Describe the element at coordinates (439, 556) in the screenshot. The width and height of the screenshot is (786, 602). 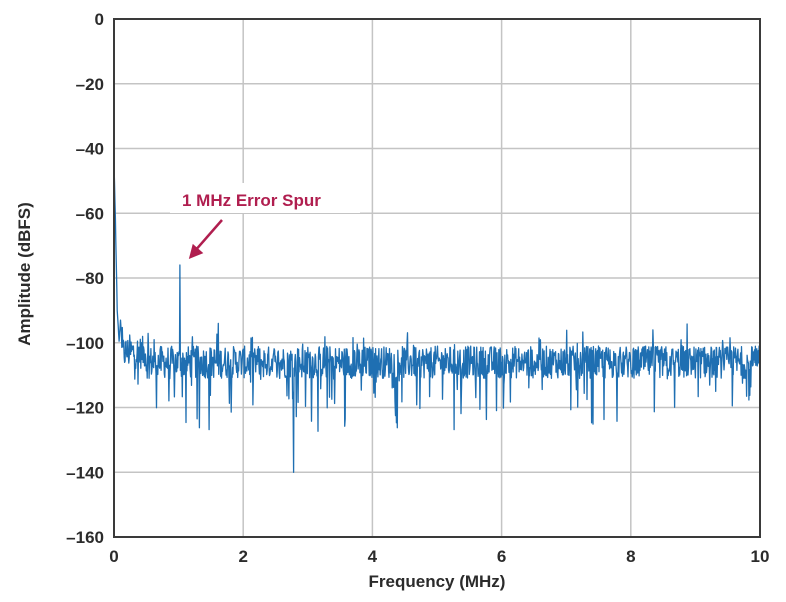
I see `x-tick-labels: 0 2 4 6 8 10` at that location.